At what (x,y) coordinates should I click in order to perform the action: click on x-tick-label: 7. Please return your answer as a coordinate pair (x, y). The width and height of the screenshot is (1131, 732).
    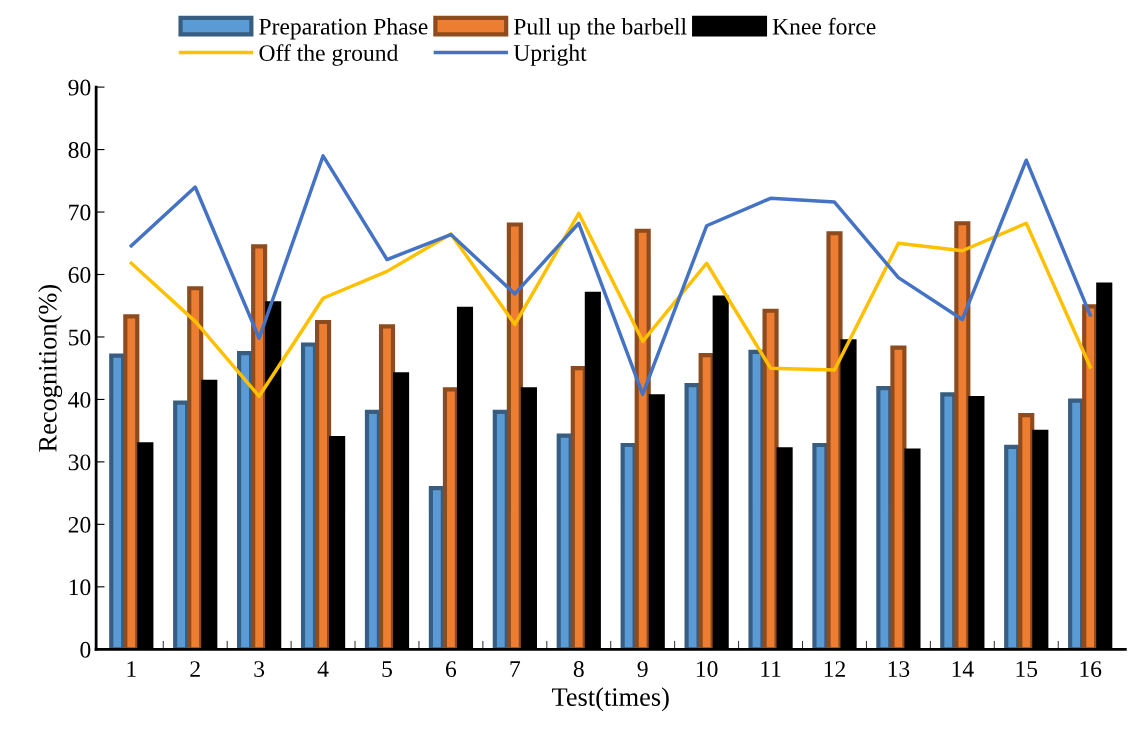
    Looking at the image, I should click on (515, 669).